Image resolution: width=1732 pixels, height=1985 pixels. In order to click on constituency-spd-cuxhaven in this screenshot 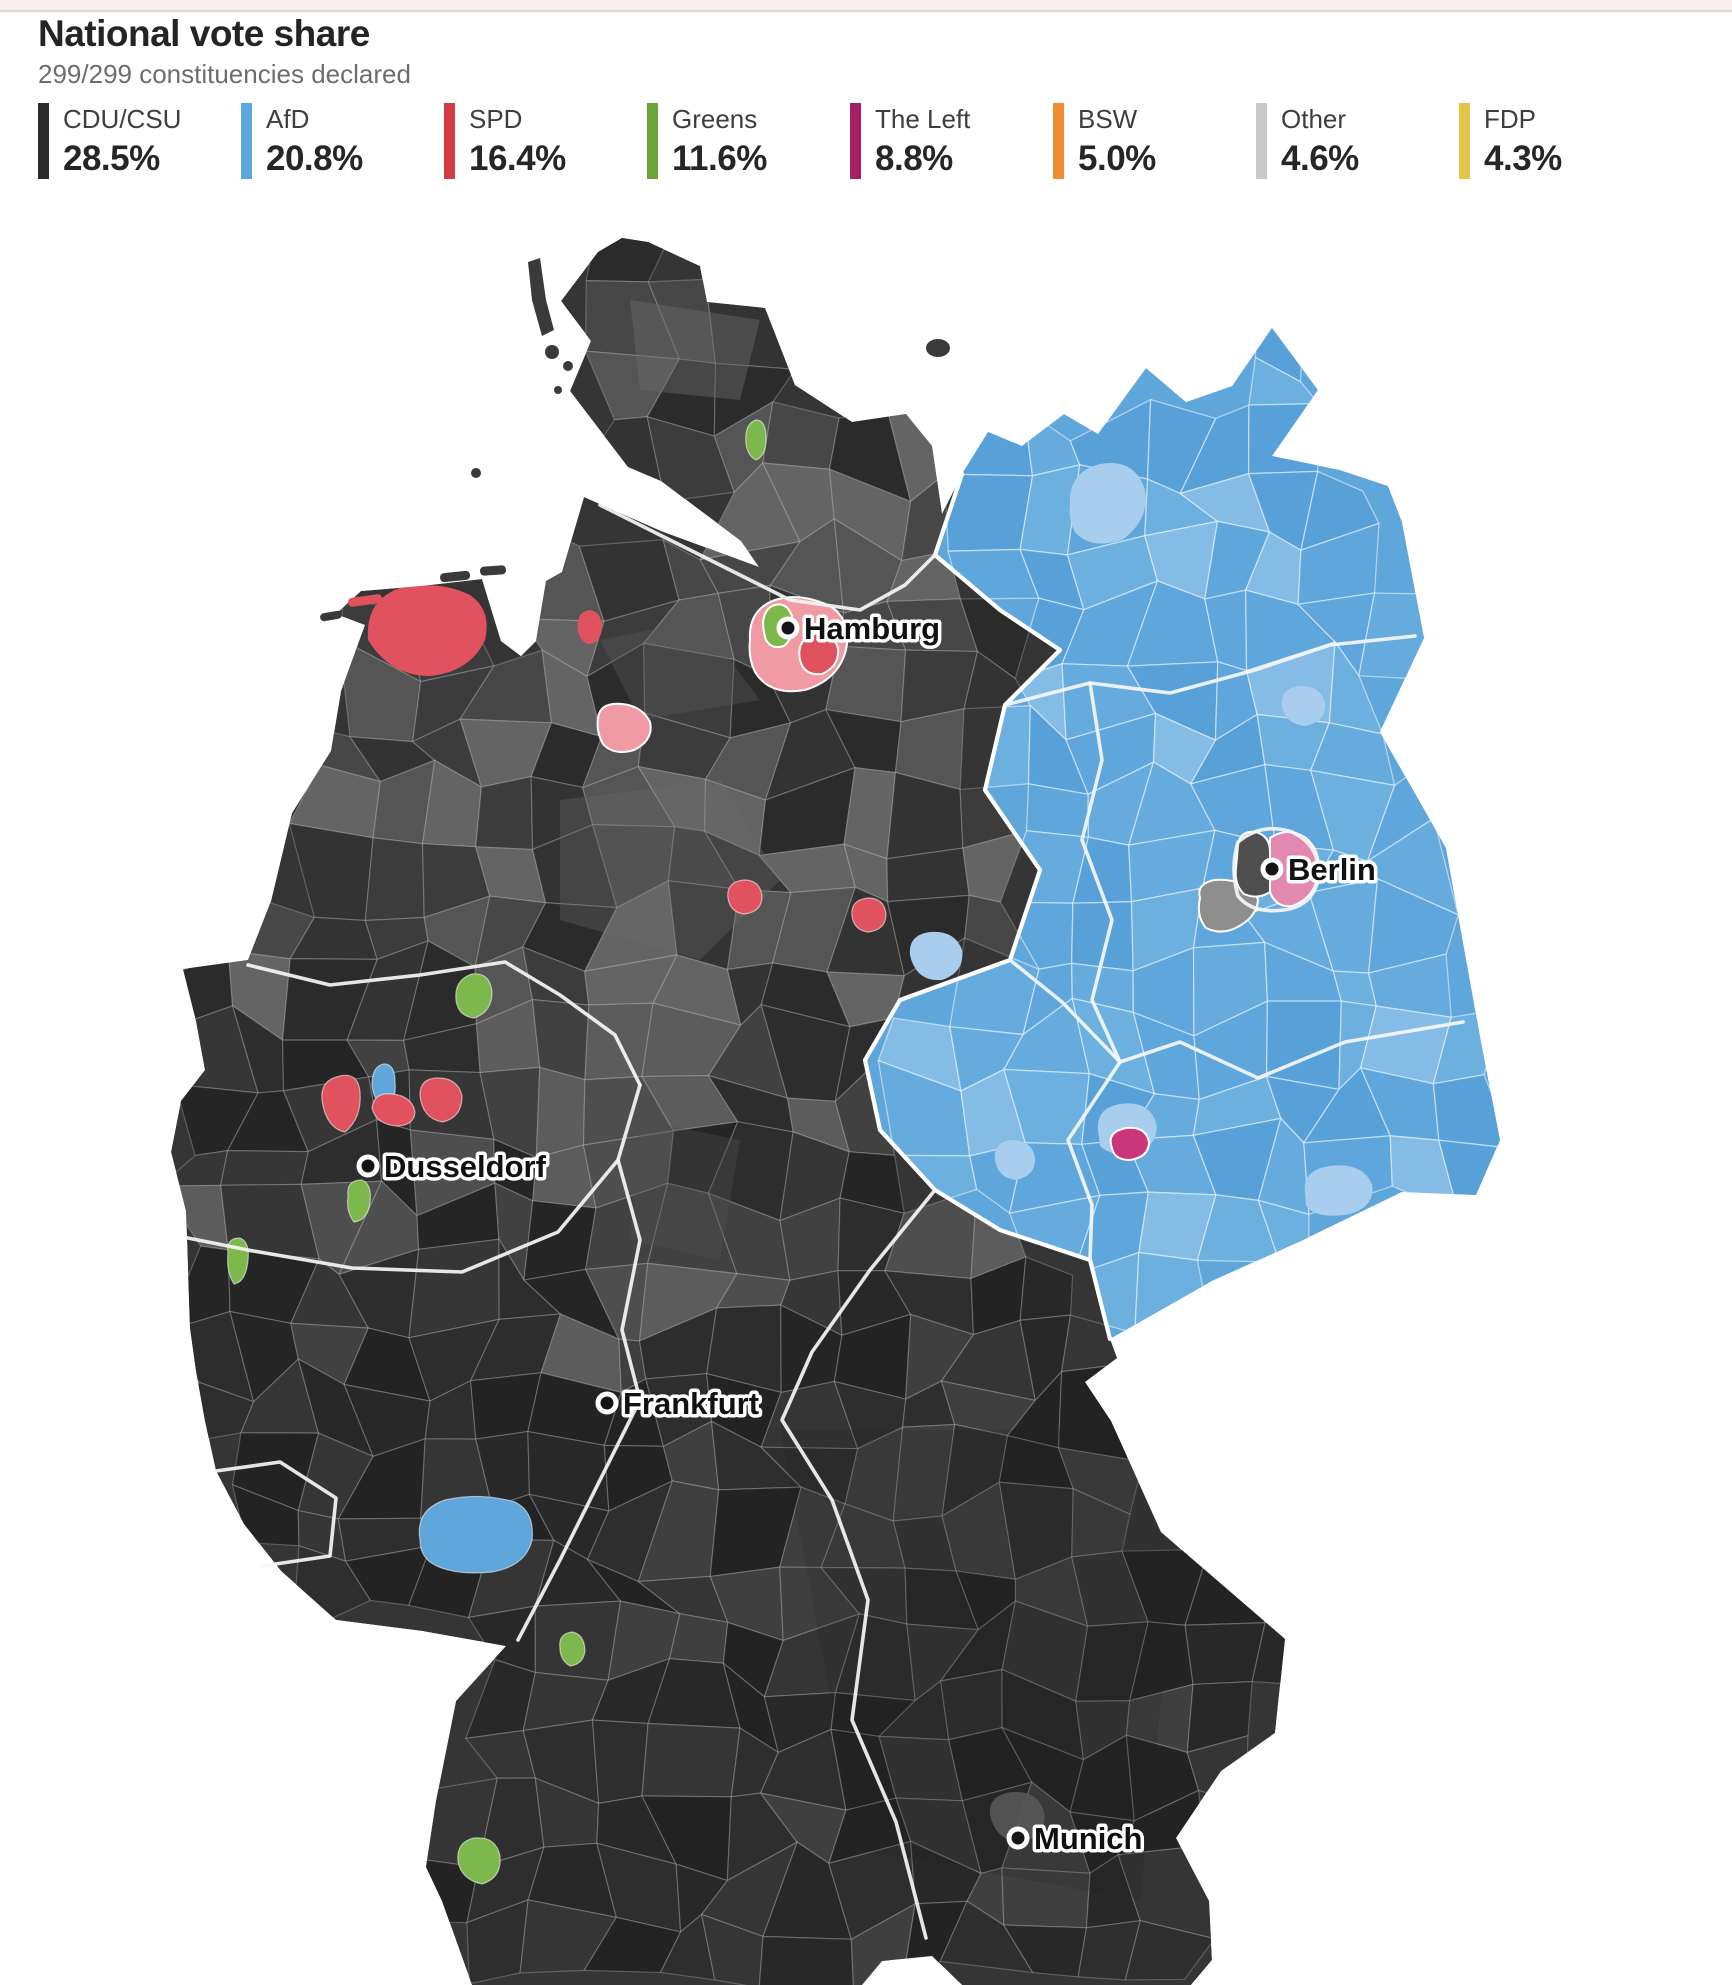, I will do `click(589, 627)`.